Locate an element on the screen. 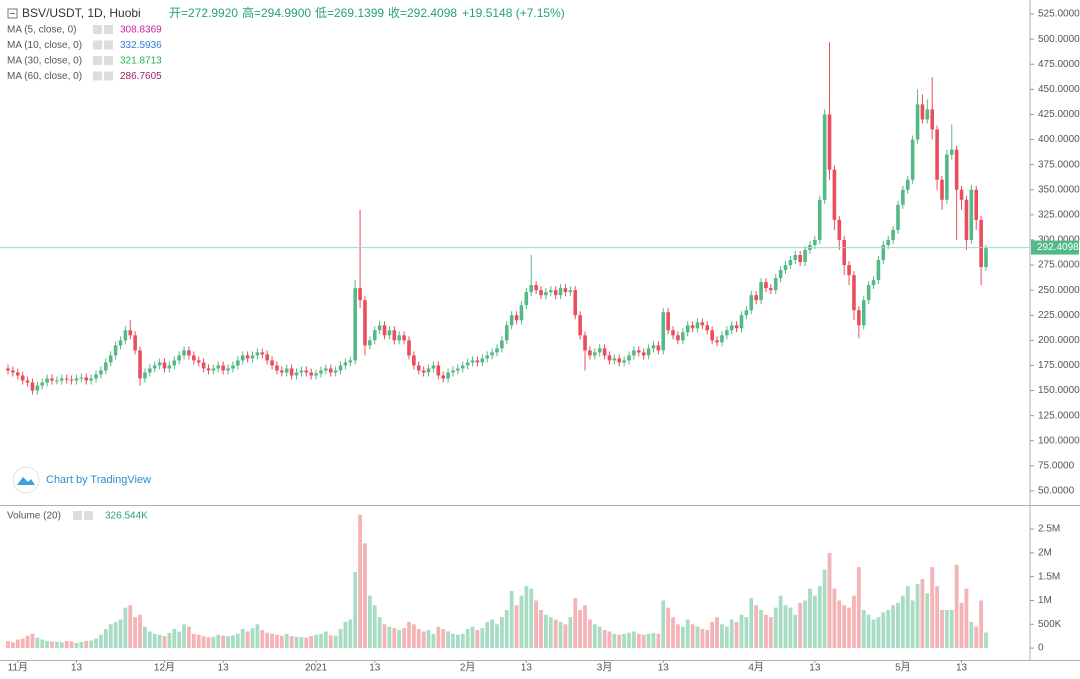 This screenshot has height=679, width=1080. volume-tick-label: 1M is located at coordinates (1045, 600).